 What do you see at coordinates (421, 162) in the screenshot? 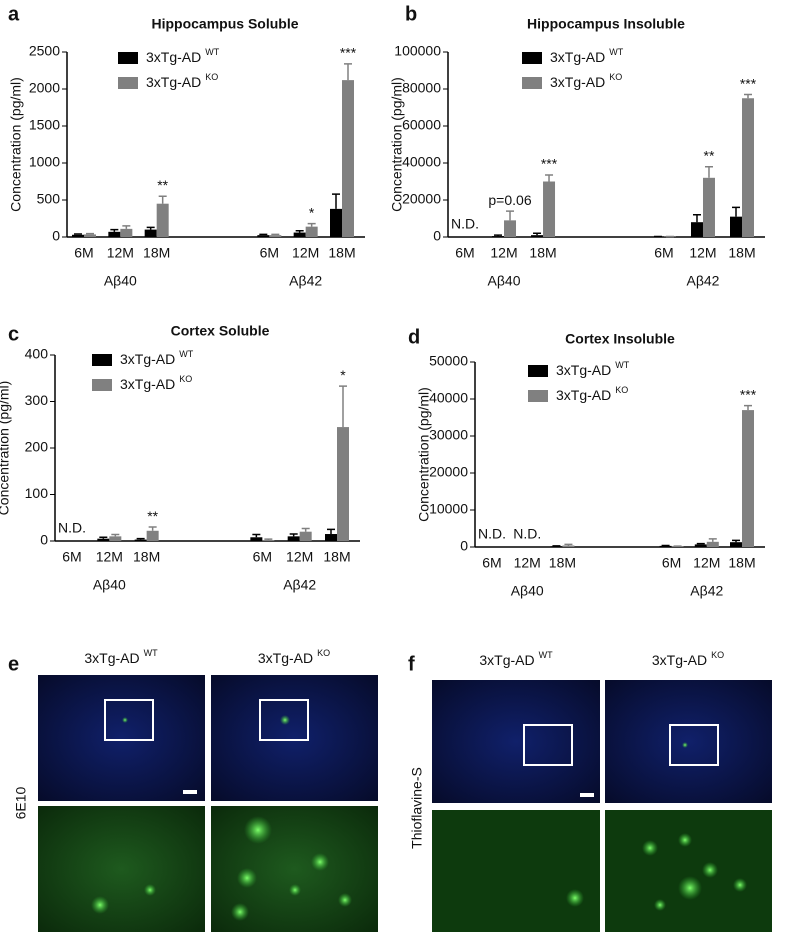
I see `y-tick-label: 40000` at bounding box center [421, 162].